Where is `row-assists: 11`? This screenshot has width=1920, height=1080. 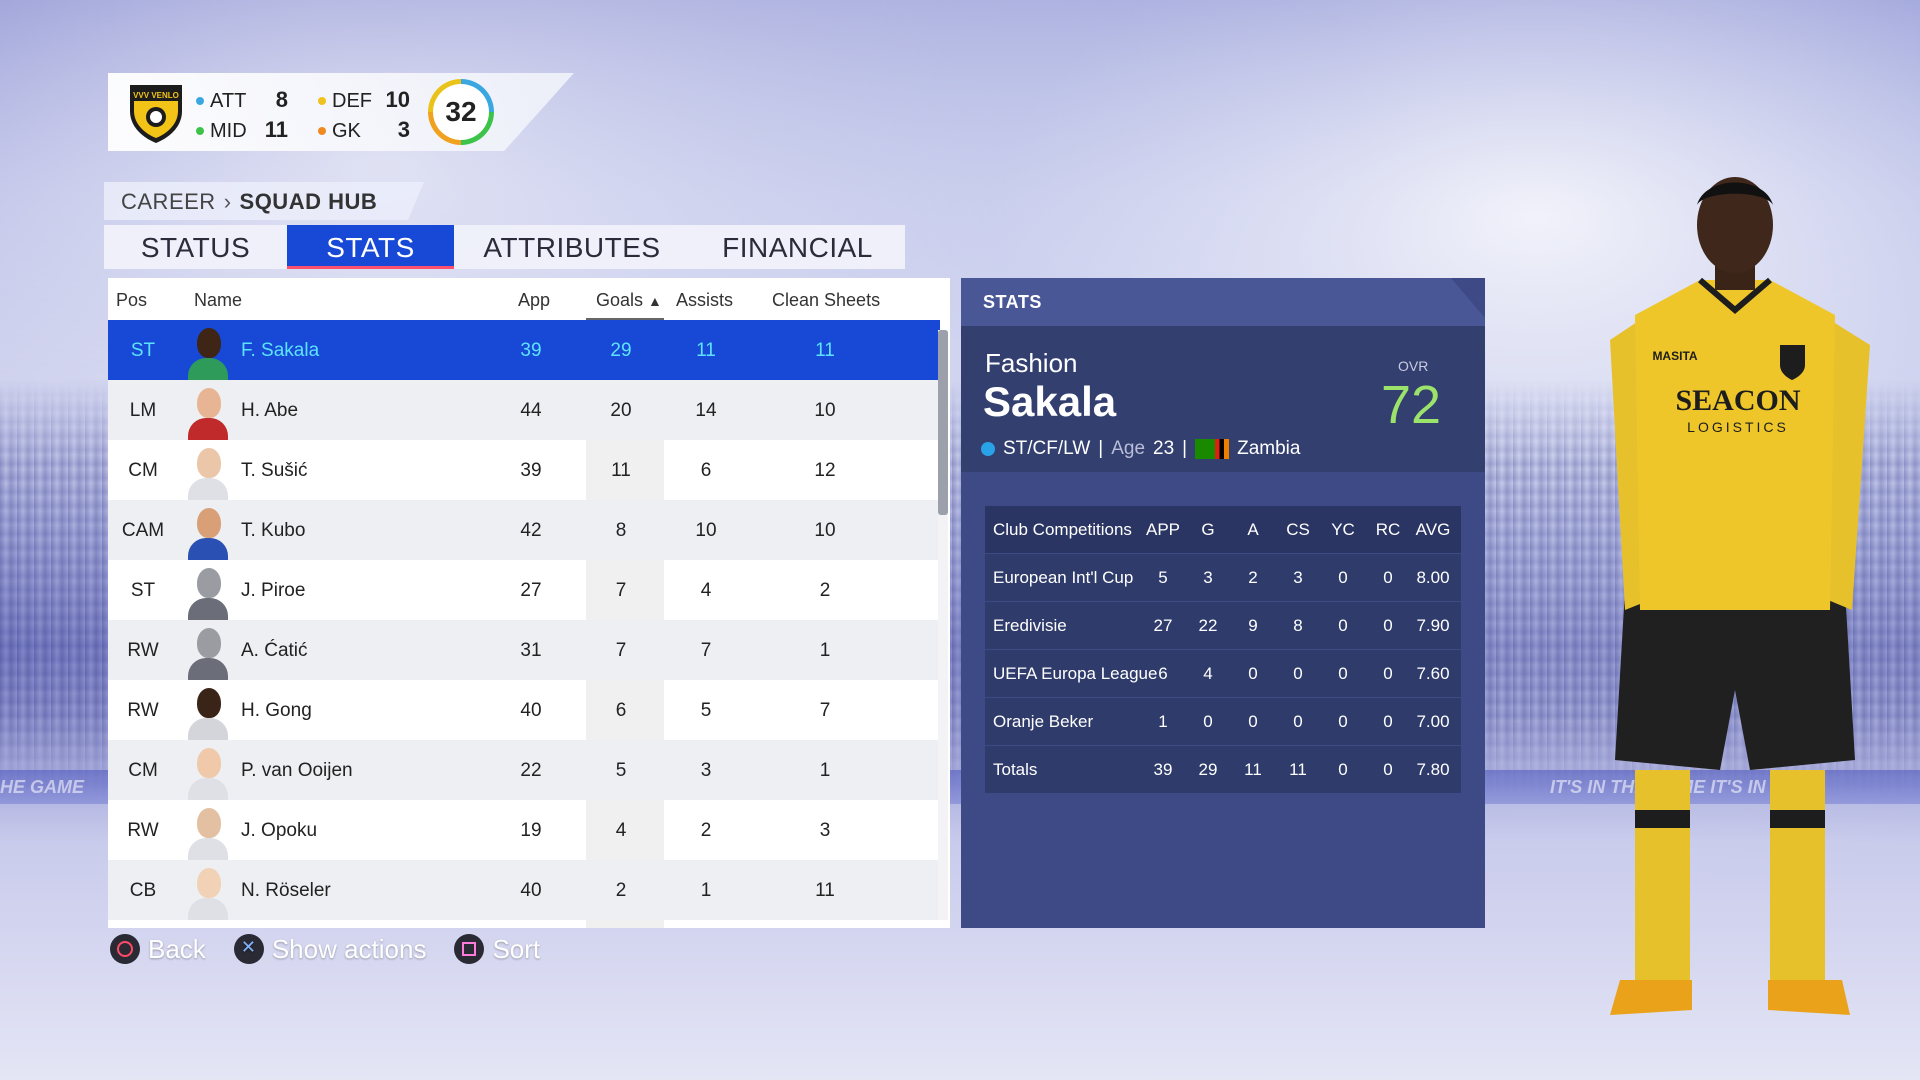
row-assists: 11 is located at coordinates (706, 350).